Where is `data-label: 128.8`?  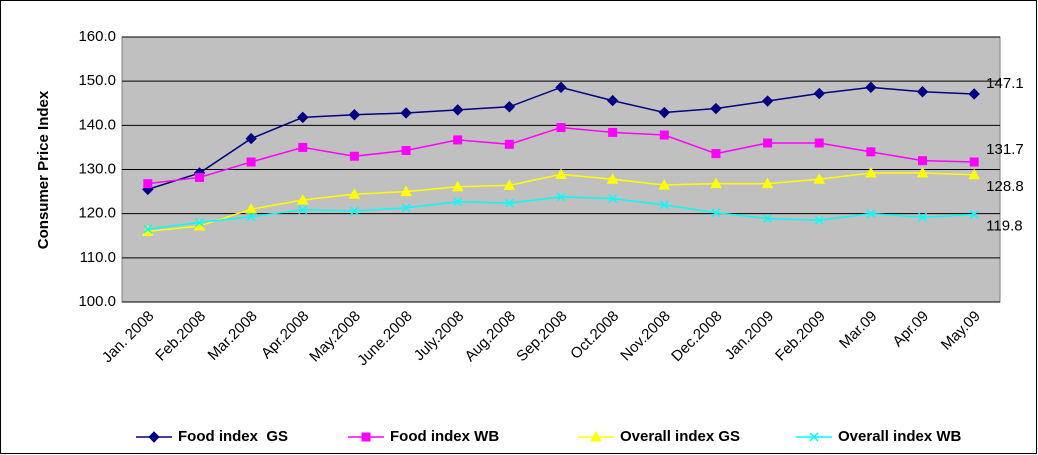 data-label: 128.8 is located at coordinates (1005, 186).